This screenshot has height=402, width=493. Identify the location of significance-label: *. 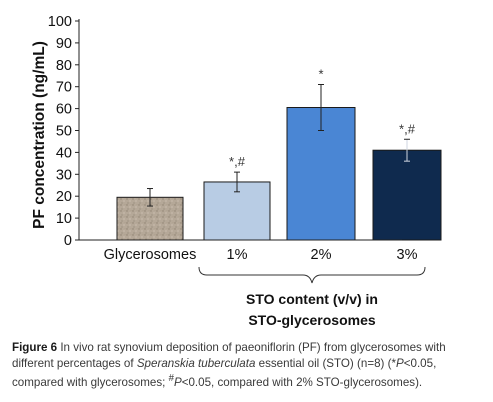
(320, 74).